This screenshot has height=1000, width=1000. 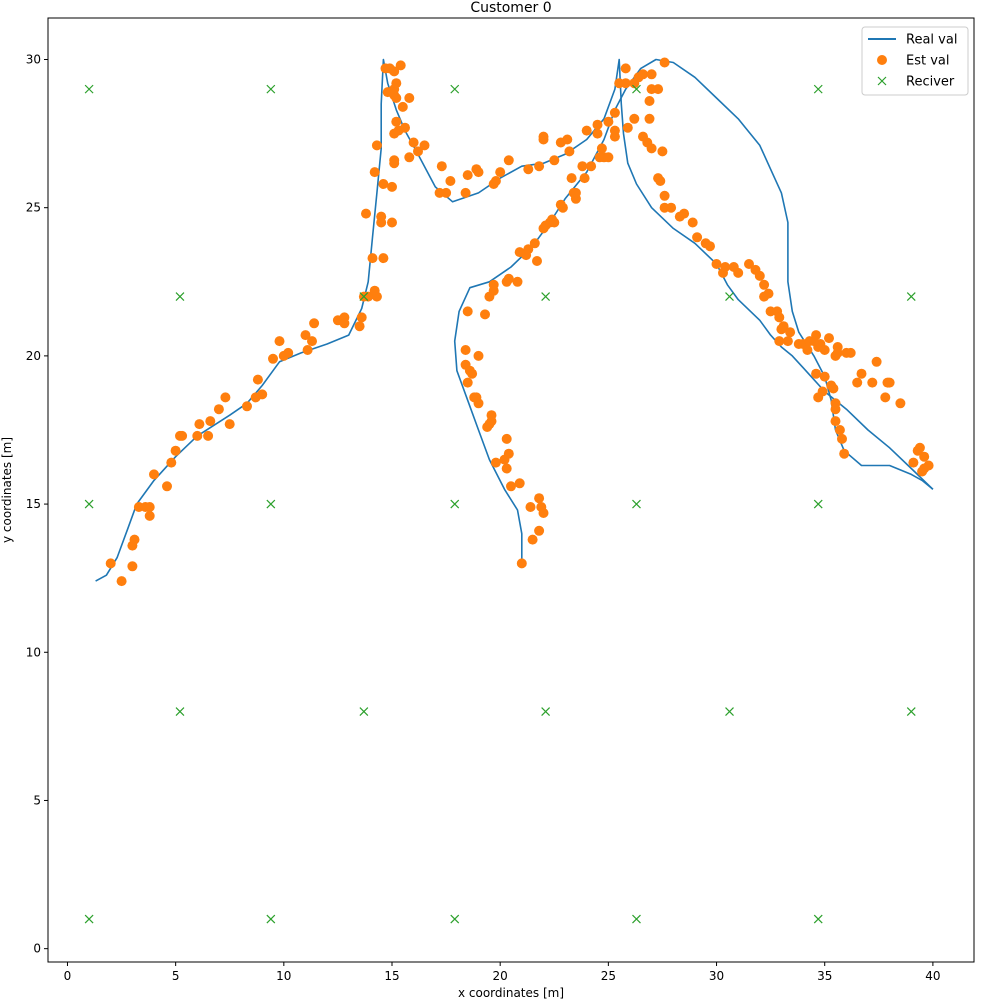 I want to click on legend-label: Real val, so click(x=931, y=40).